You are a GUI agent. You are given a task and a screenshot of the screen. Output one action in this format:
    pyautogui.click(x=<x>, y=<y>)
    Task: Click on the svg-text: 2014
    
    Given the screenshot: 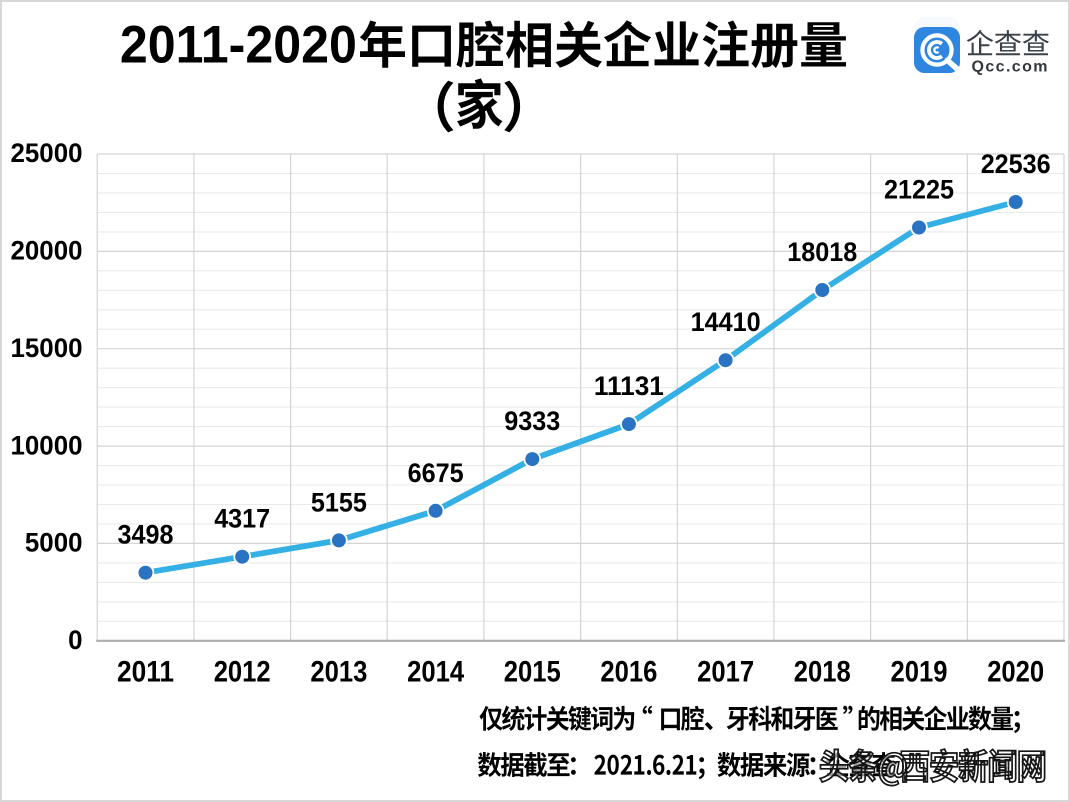 What is the action you would take?
    pyautogui.click(x=436, y=672)
    